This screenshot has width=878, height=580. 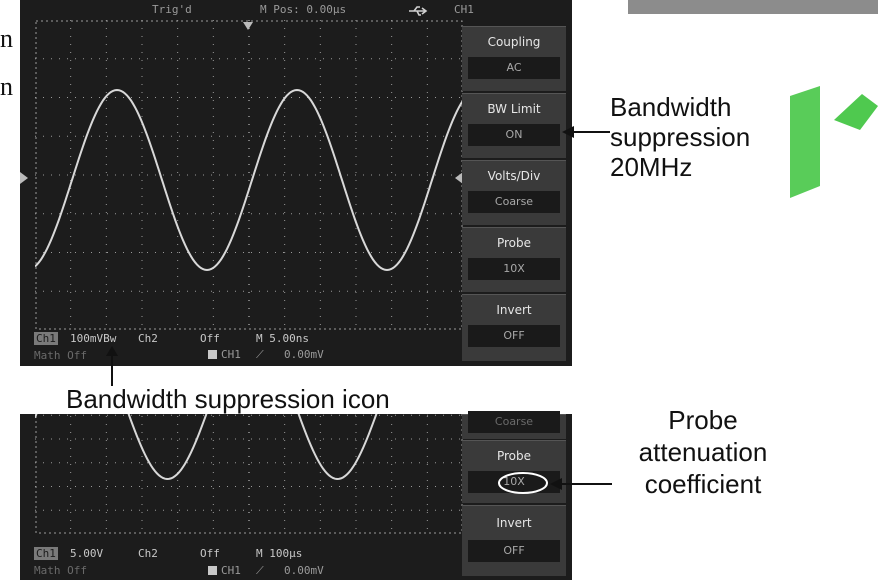 What do you see at coordinates (514, 336) in the screenshot?
I see `invert-value: OFF` at bounding box center [514, 336].